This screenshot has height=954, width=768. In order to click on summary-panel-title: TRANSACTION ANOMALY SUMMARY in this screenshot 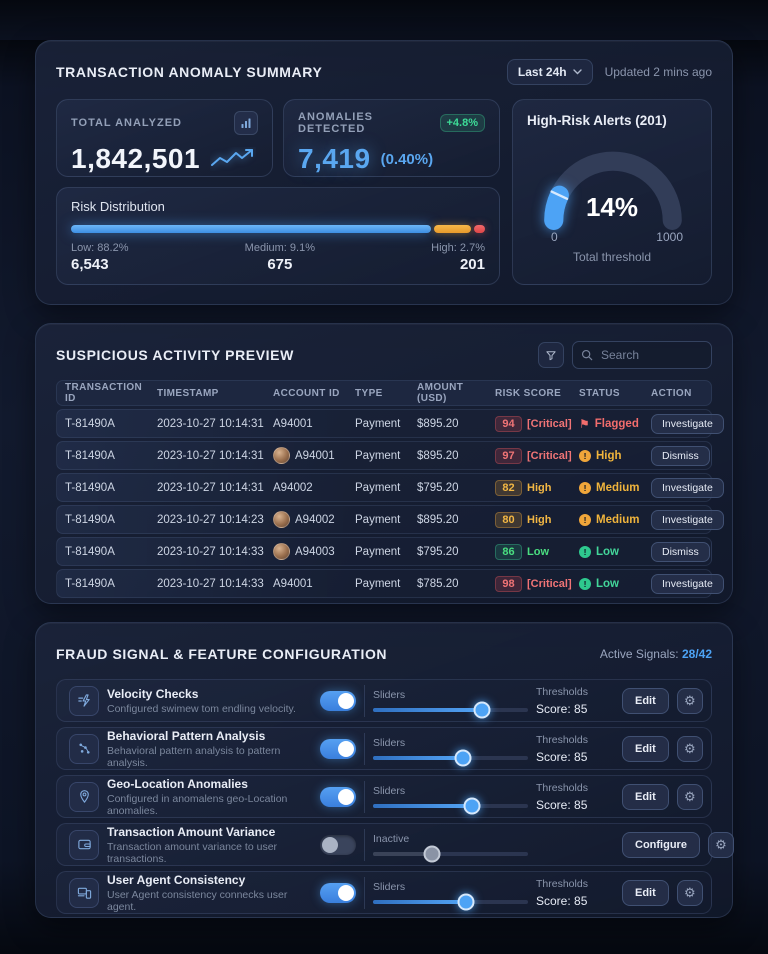, I will do `click(189, 72)`.